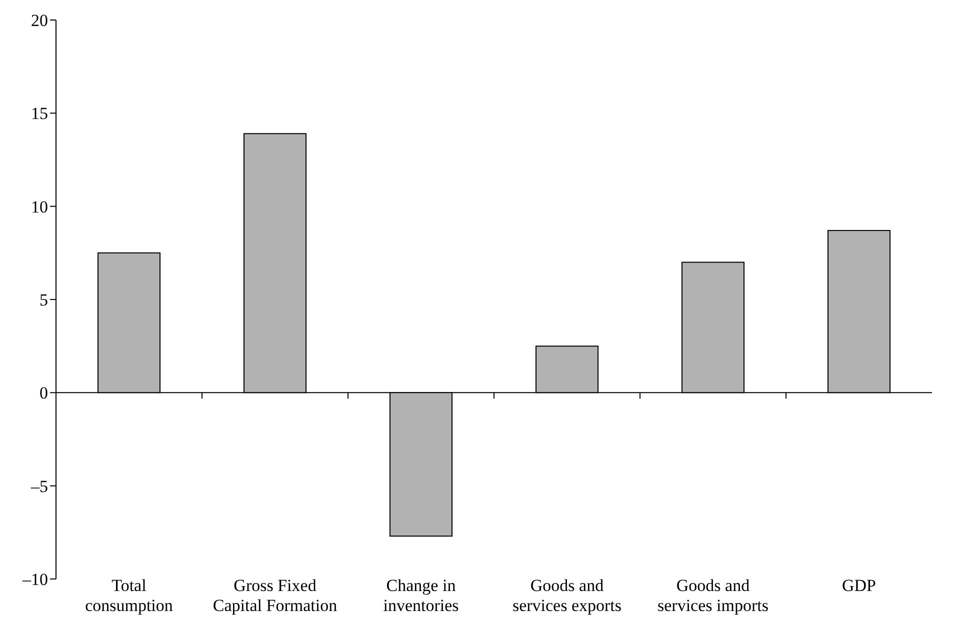 This screenshot has width=960, height=627. Describe the element at coordinates (859, 585) in the screenshot. I see `x-tick-label: GDP` at that location.